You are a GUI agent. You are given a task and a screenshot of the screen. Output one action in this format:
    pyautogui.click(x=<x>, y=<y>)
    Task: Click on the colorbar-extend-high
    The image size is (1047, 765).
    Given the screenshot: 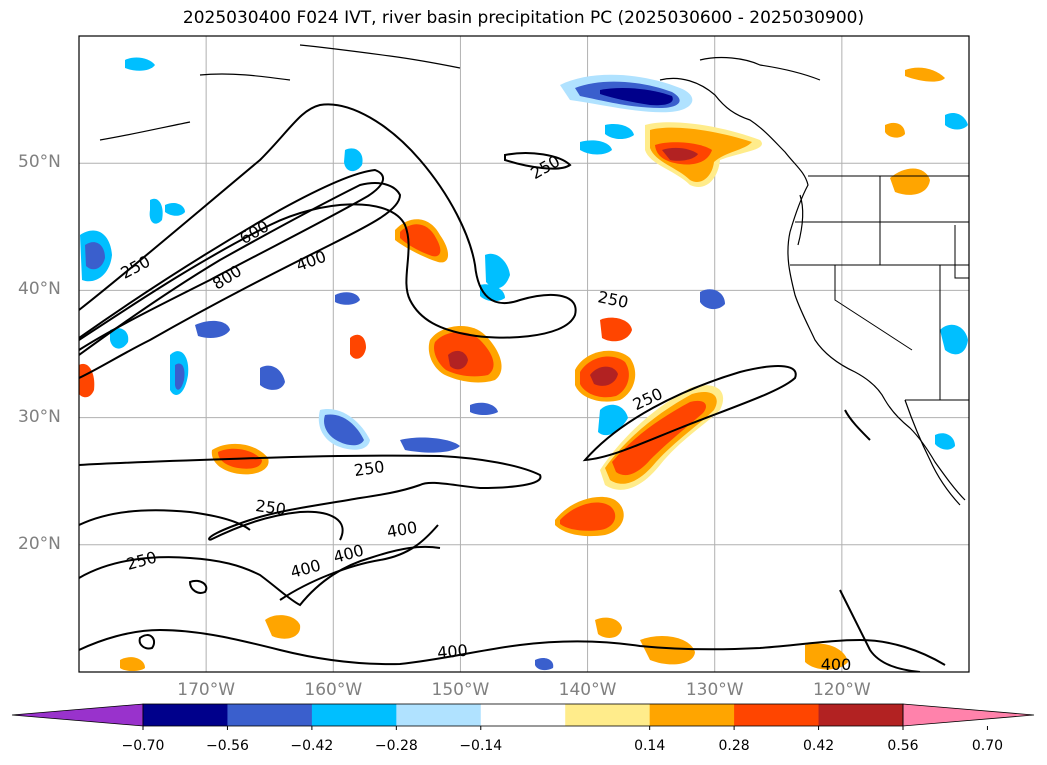 What is the action you would take?
    pyautogui.click(x=968, y=715)
    